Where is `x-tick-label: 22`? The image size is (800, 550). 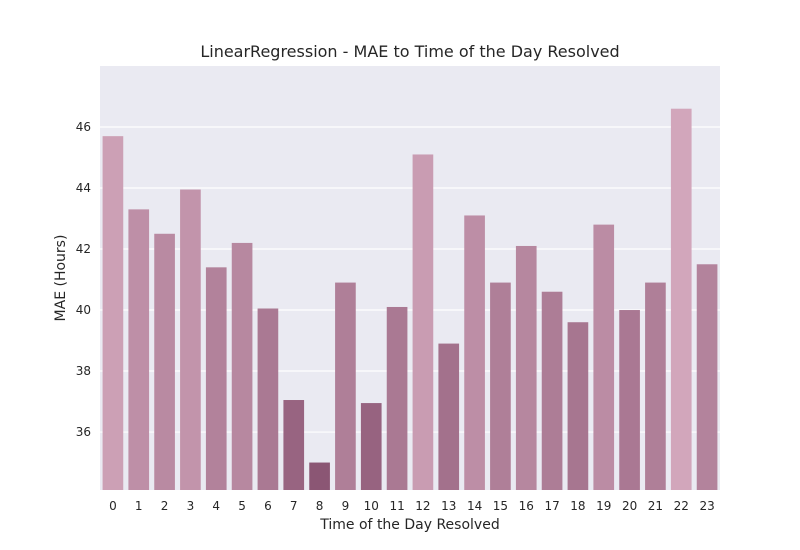 x-tick-label: 22 is located at coordinates (681, 506).